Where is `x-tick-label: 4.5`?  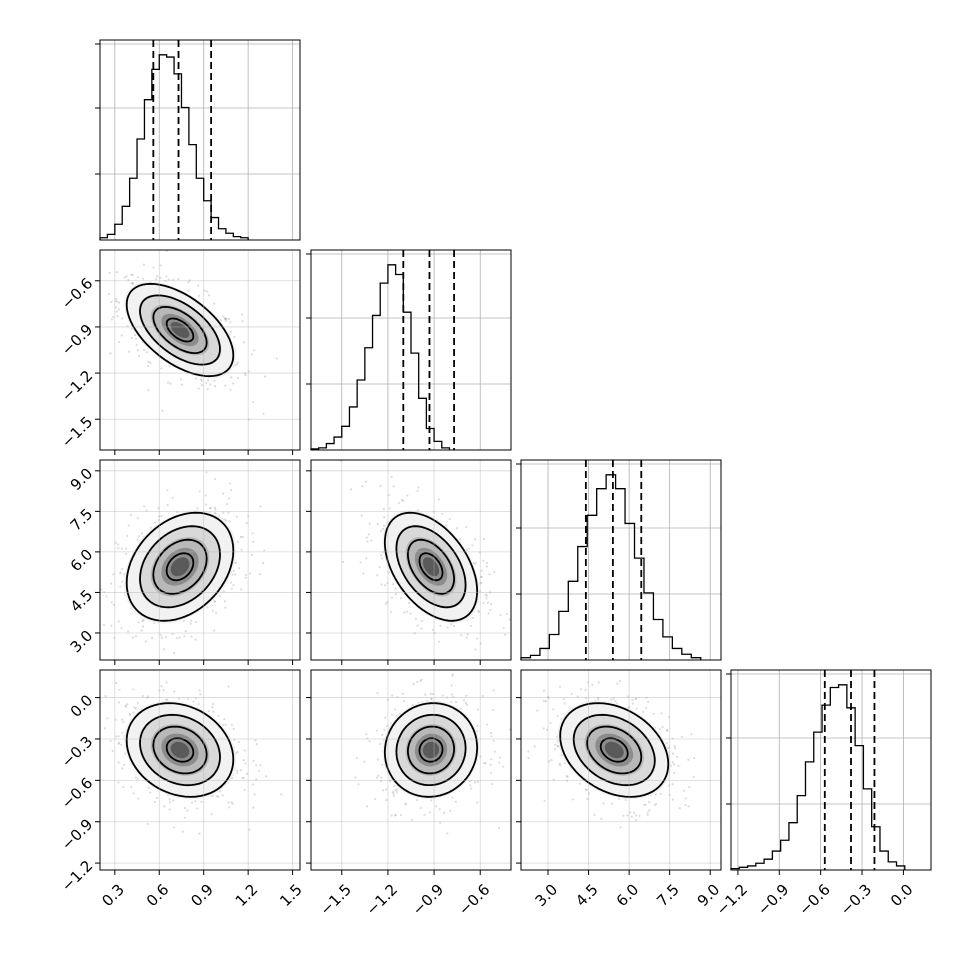
x-tick-label: 4.5 is located at coordinates (587, 895).